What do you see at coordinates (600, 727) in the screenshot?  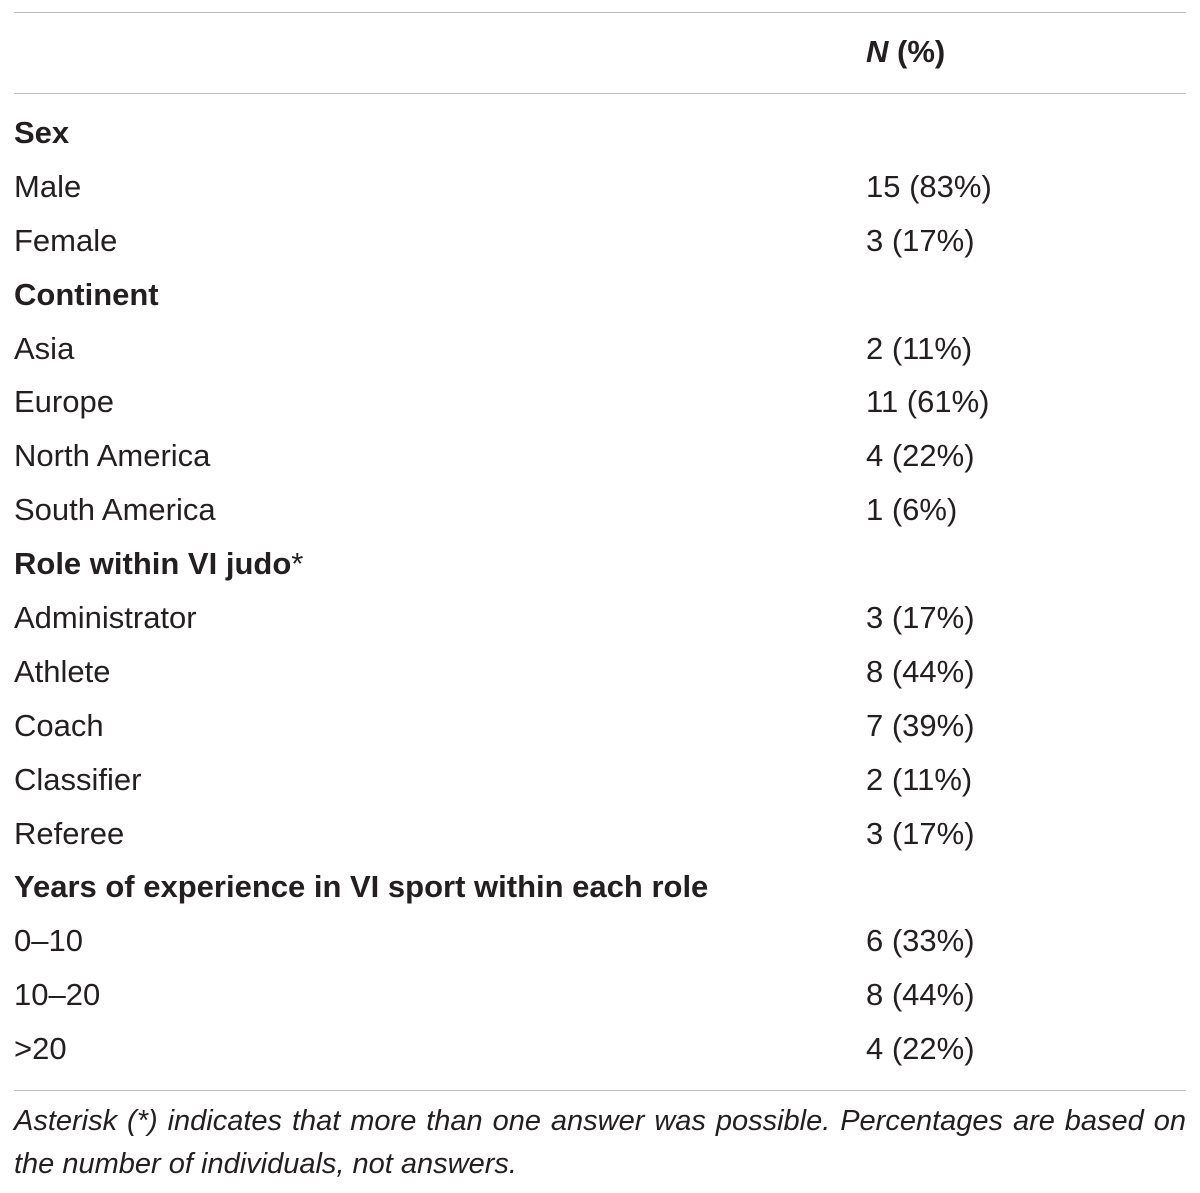 I see `table-row: Coach 7 (39%)` at bounding box center [600, 727].